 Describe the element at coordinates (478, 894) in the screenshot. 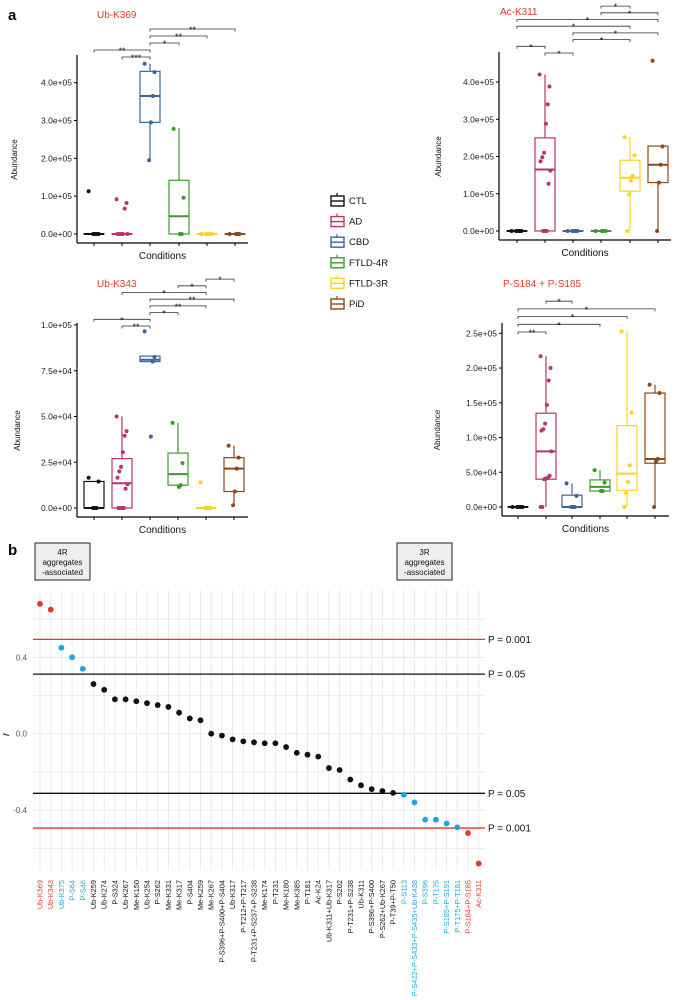

I see `x-tick-label: Ac-K311` at that location.